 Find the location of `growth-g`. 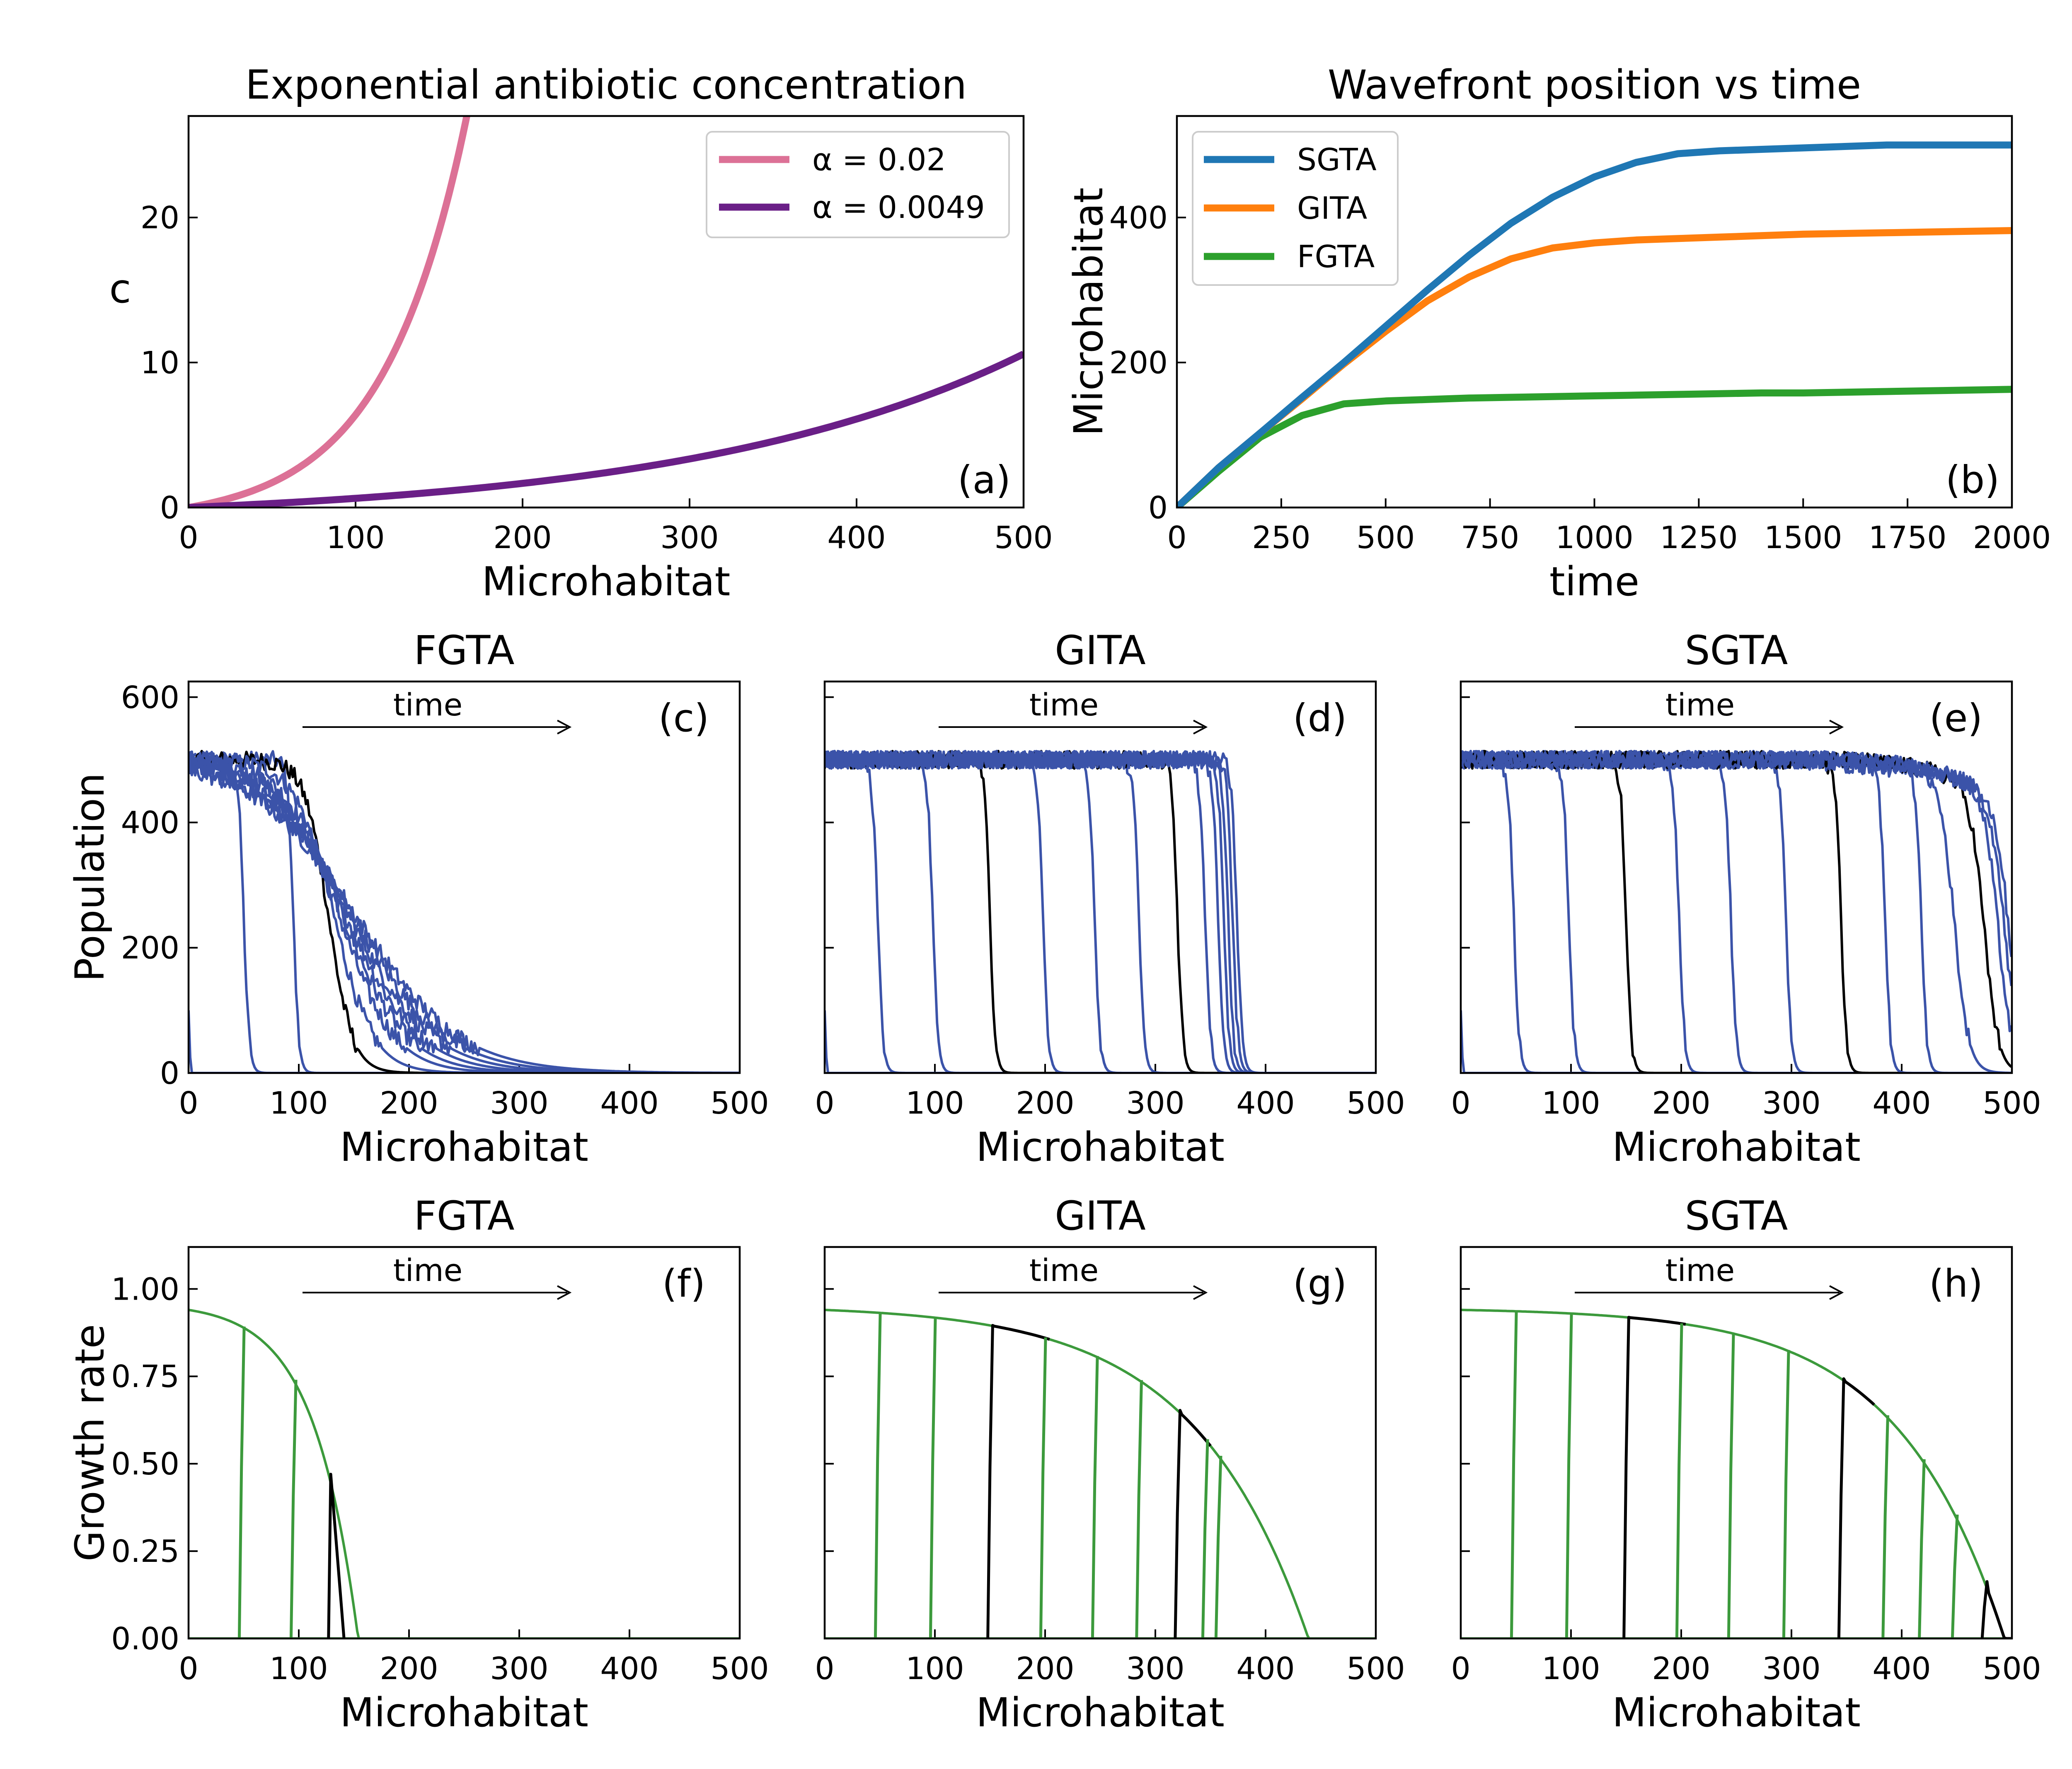

growth-g is located at coordinates (1100, 1473).